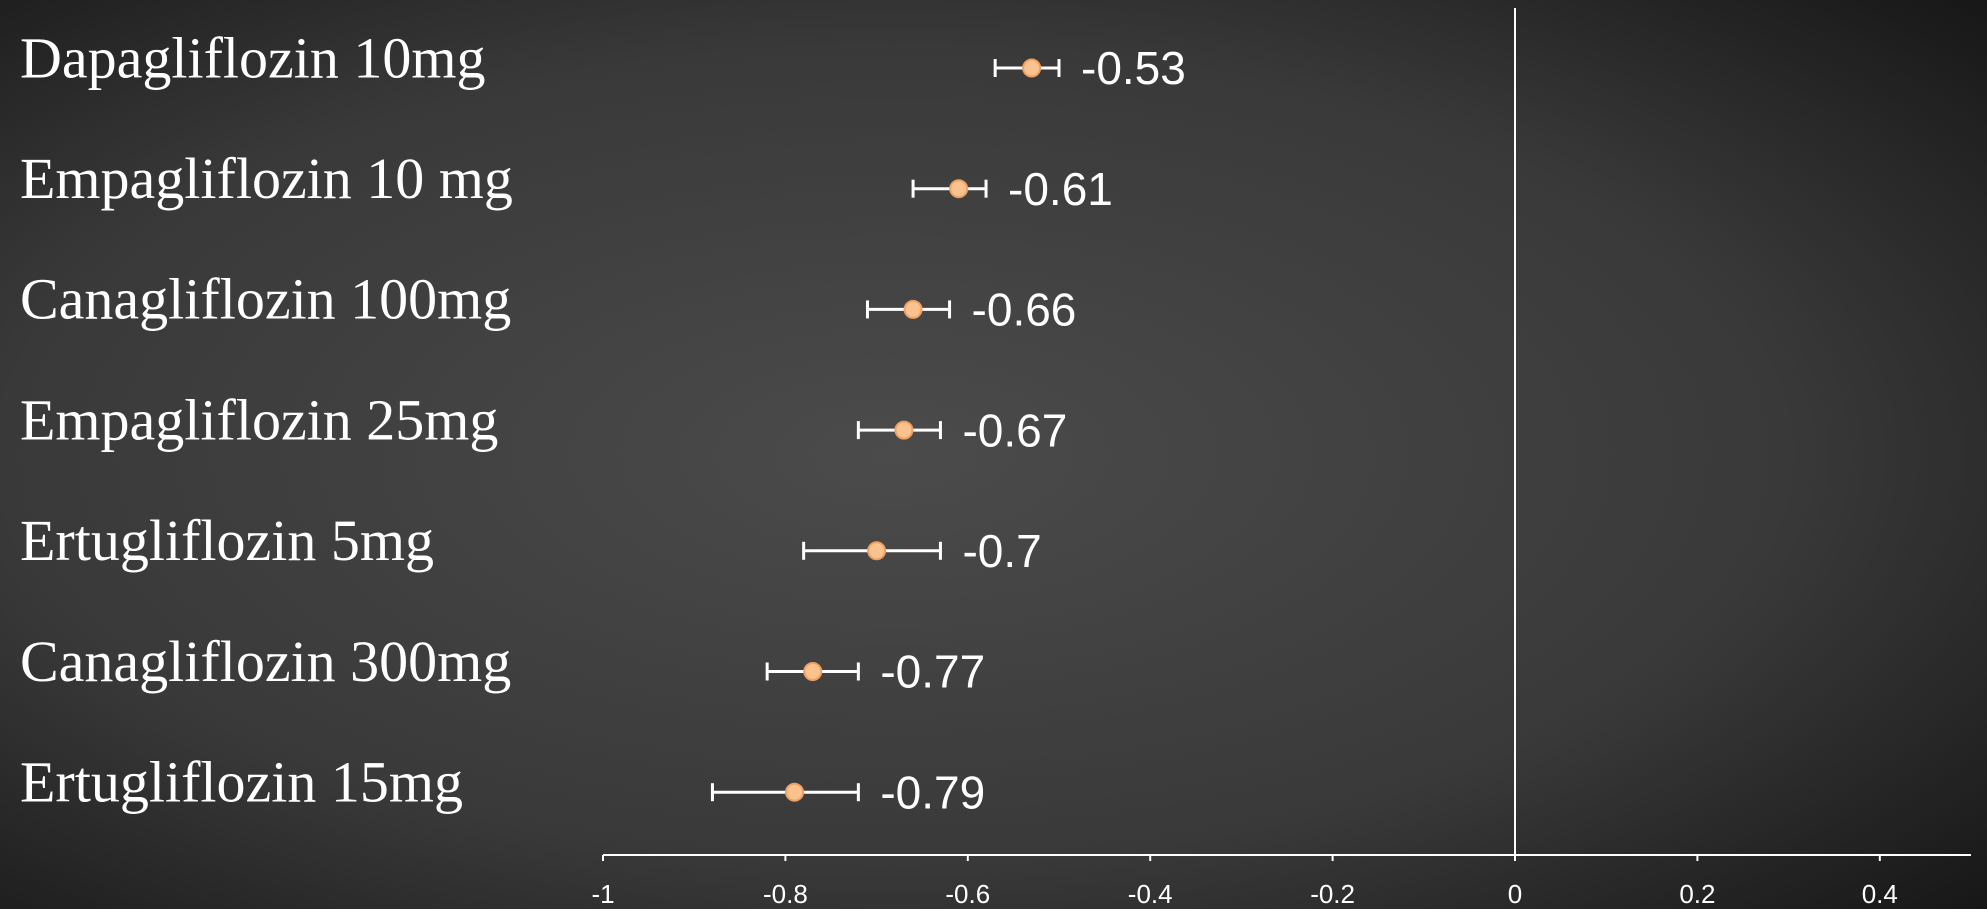 Image resolution: width=1987 pixels, height=909 pixels. What do you see at coordinates (785, 894) in the screenshot?
I see `x-tick-label: -0.8` at bounding box center [785, 894].